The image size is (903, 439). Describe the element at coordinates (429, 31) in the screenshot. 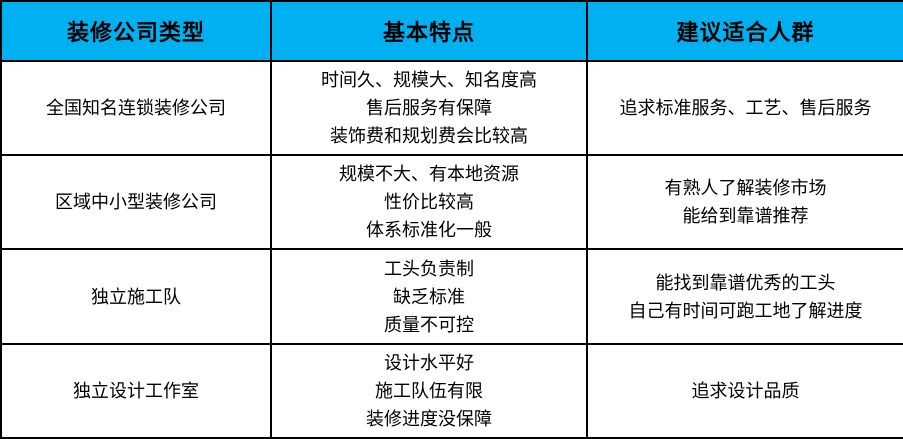

I see `header-cell-basic-features: 基本特点` at that location.